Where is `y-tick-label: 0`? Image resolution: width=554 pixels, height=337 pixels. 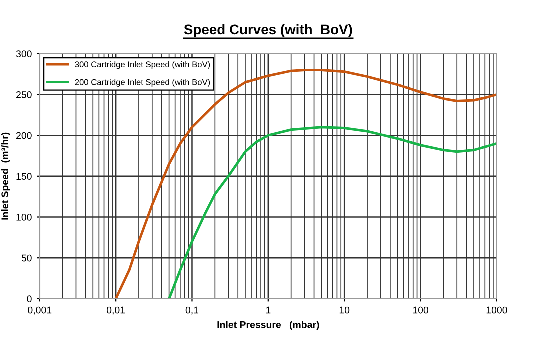
y-tick-label: 0 is located at coordinates (29, 299).